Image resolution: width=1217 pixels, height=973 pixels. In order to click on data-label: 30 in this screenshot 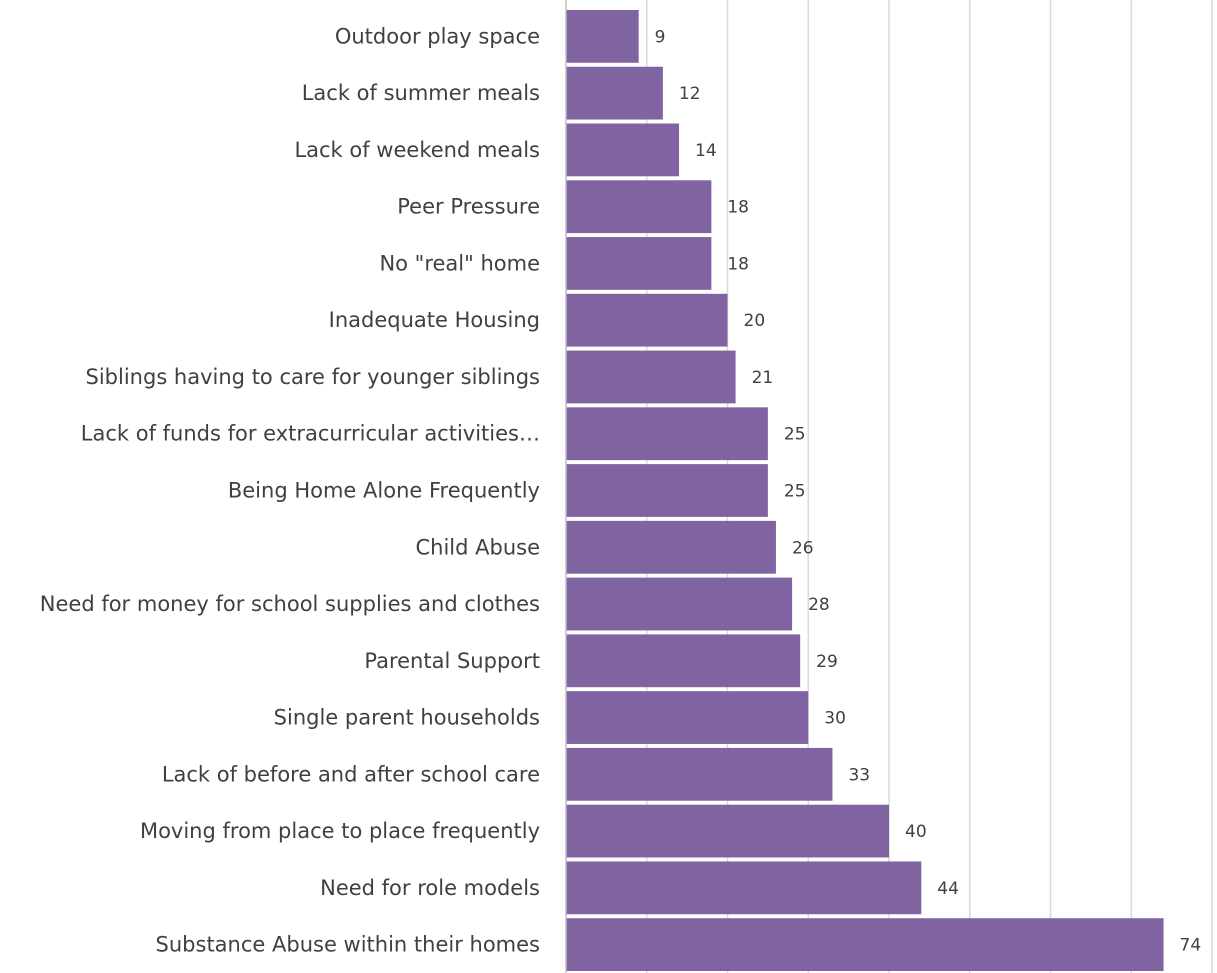, I will do `click(835, 719)`.